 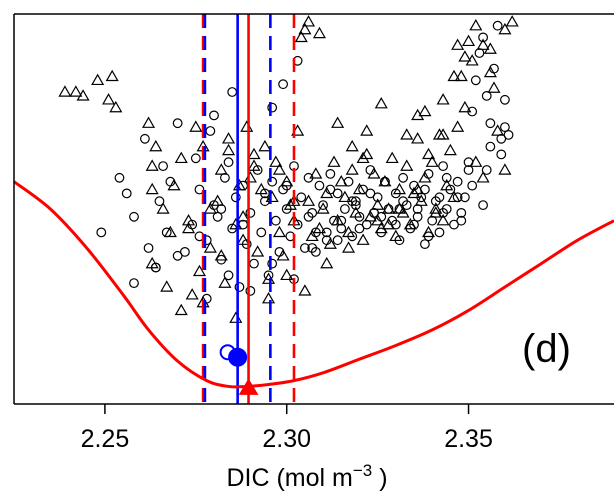 I want to click on reference-lines, so click(x=248, y=209).